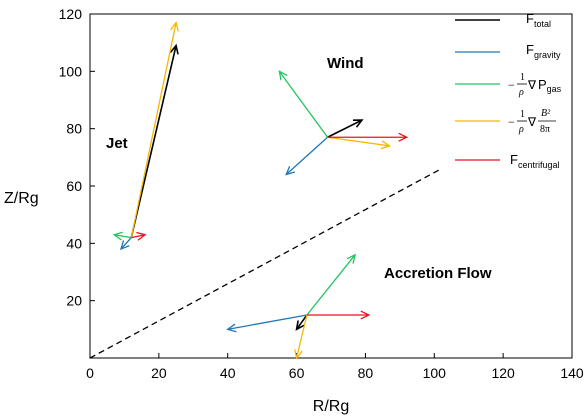  What do you see at coordinates (545, 129) in the screenshot?
I see `legend-magnetic-bden: 8π` at bounding box center [545, 129].